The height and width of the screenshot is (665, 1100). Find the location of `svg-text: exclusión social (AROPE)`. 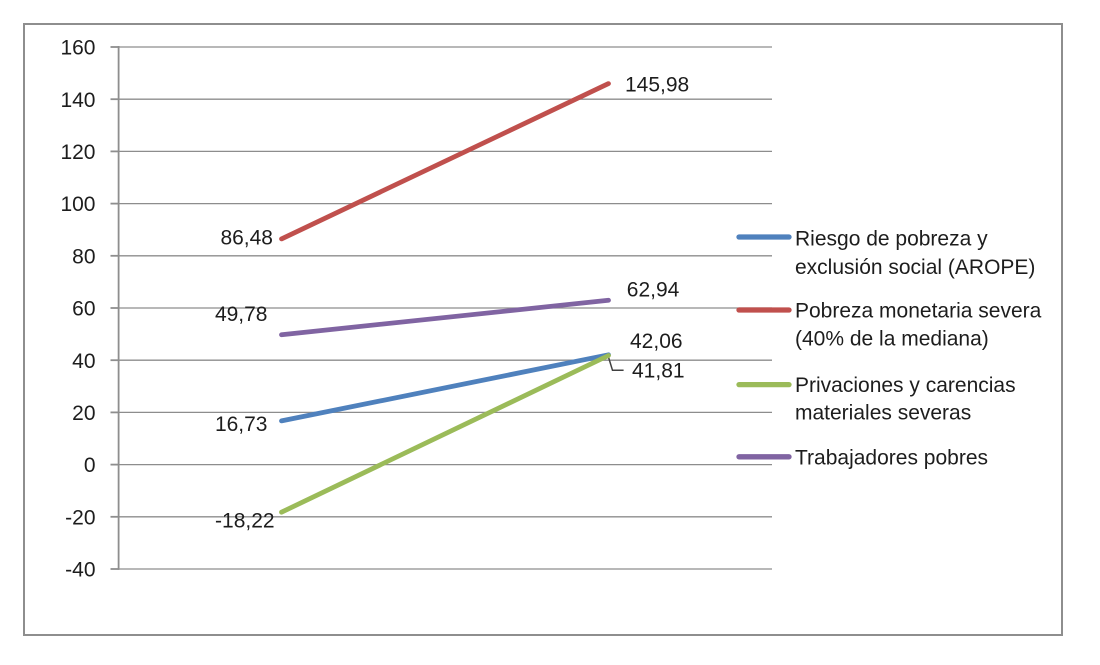

svg-text: exclusión social (AROPE) is located at coordinates (915, 267).